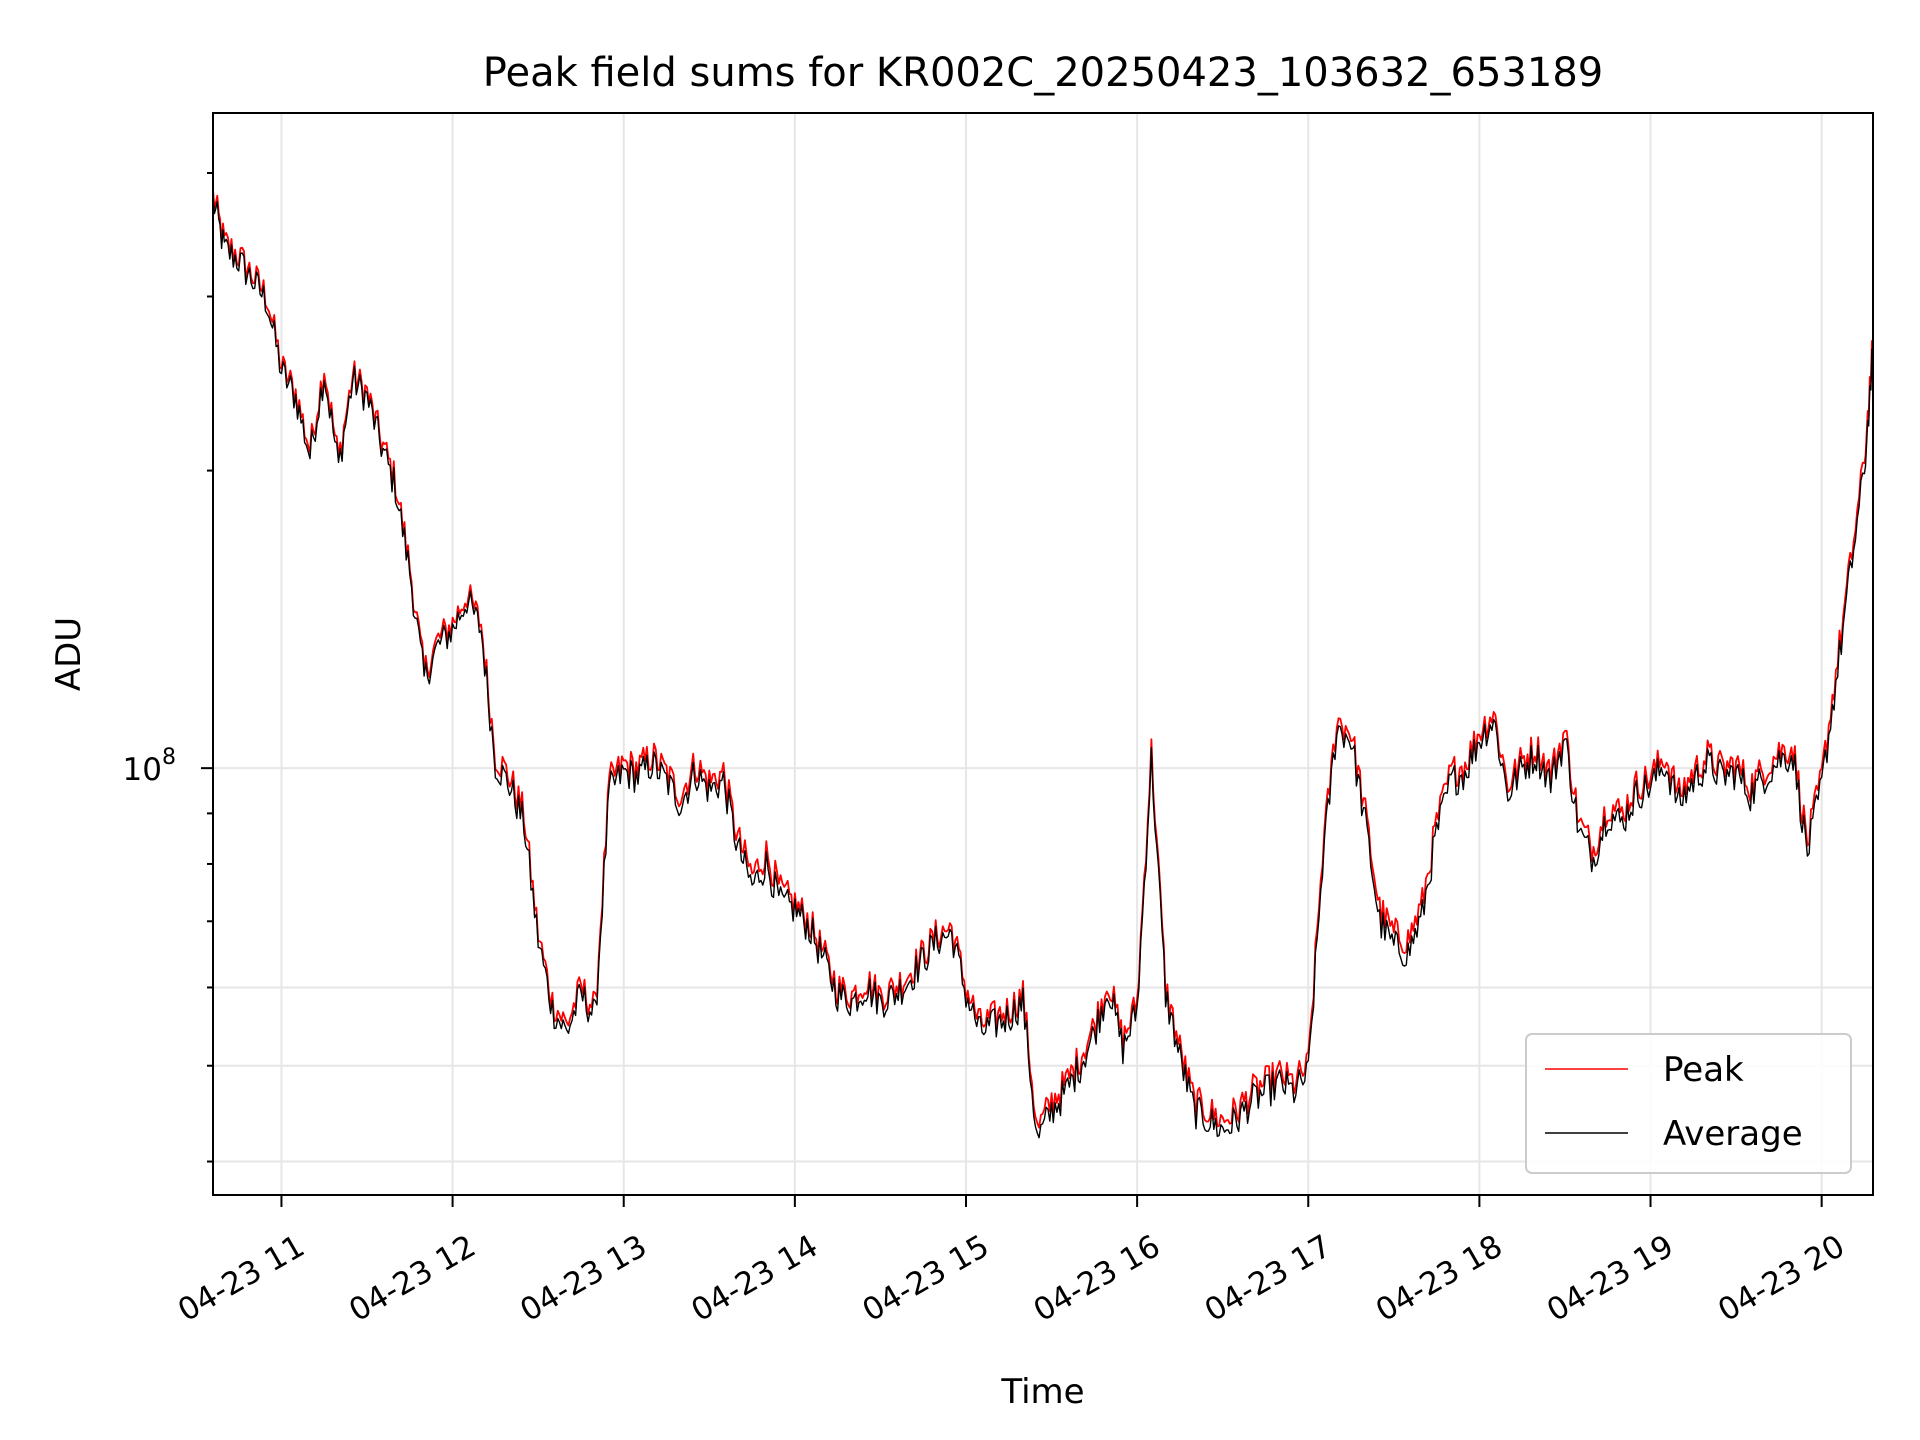  I want to click on x-tick-label: 04-23 18, so click(1439, 1278).